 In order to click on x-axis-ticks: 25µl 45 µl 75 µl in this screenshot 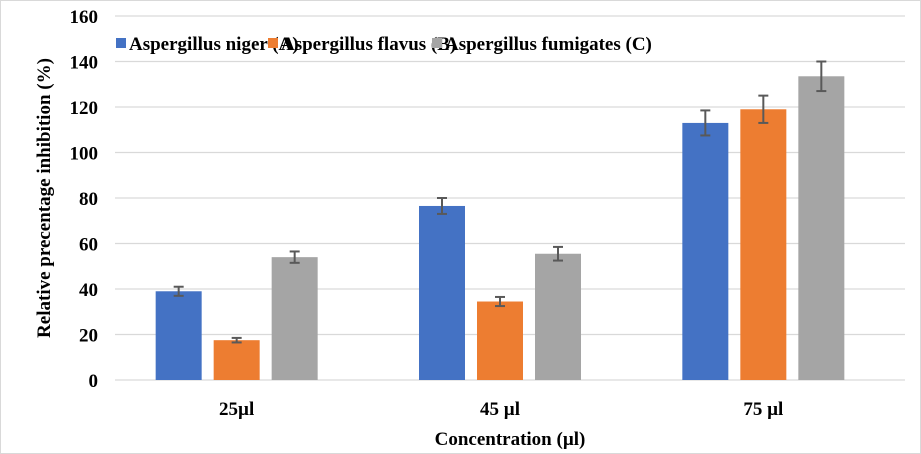, I will do `click(501, 409)`.